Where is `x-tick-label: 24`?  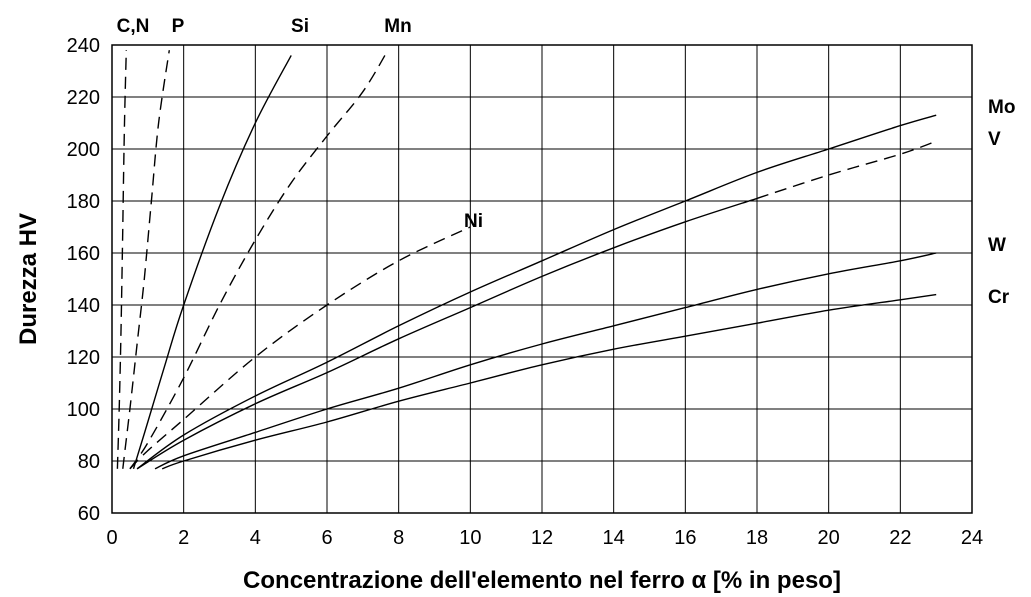
x-tick-label: 24 is located at coordinates (972, 538).